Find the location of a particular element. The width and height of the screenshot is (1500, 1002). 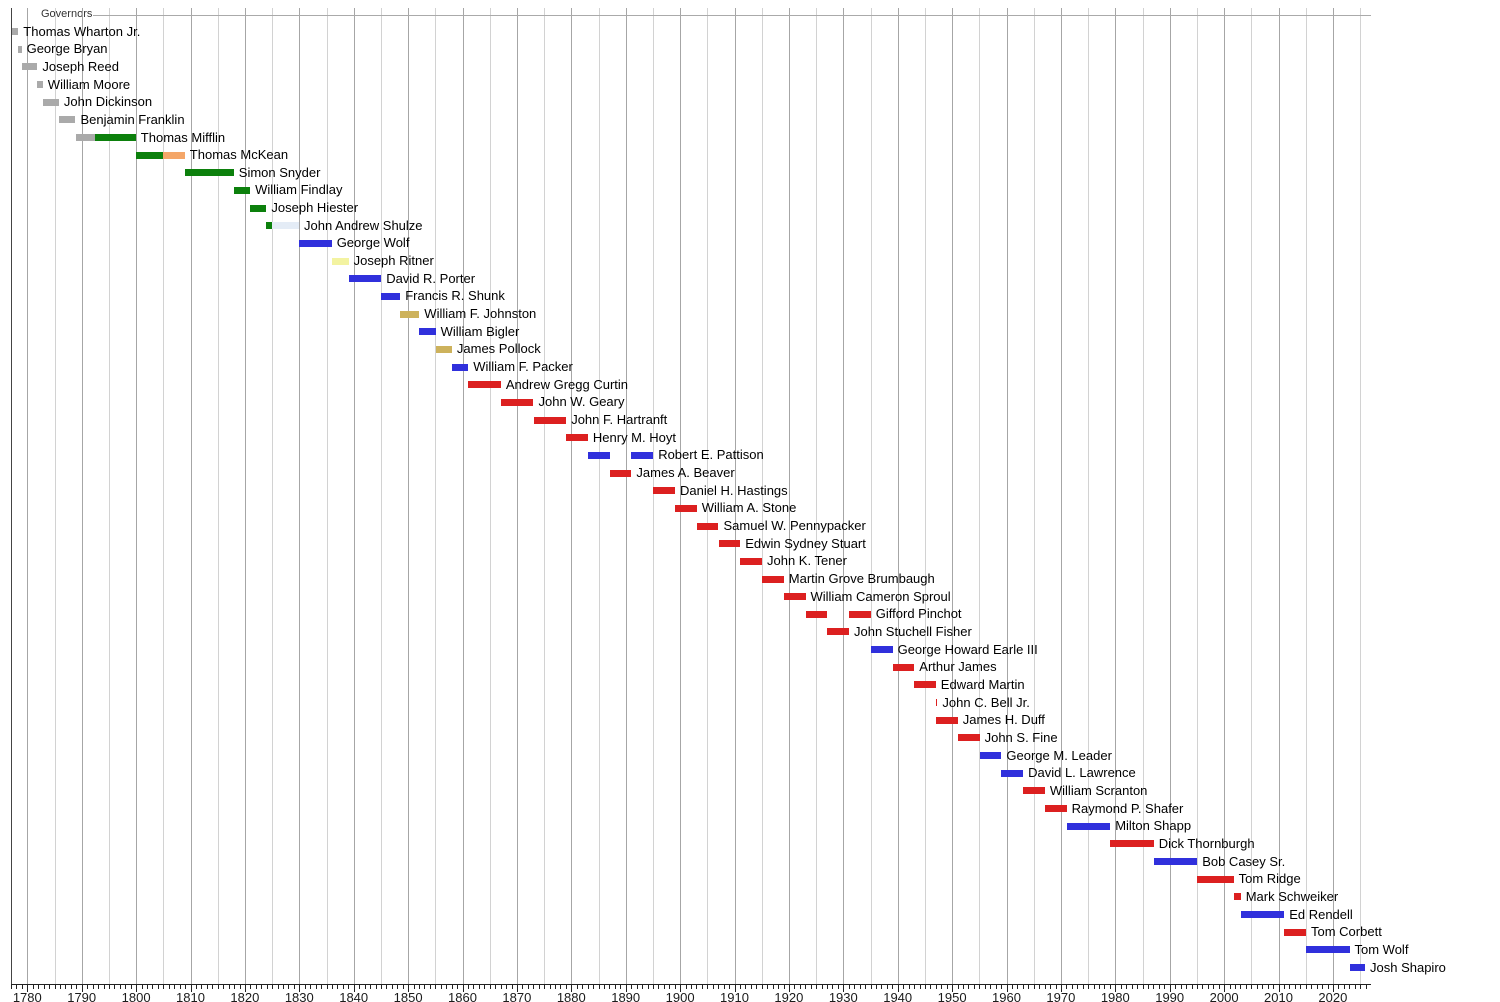

gridline-2005 is located at coordinates (1252, 496).